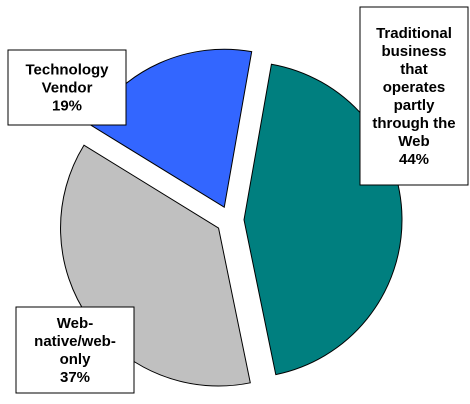  Describe the element at coordinates (75, 359) in the screenshot. I see `slice-label-line: only` at that location.